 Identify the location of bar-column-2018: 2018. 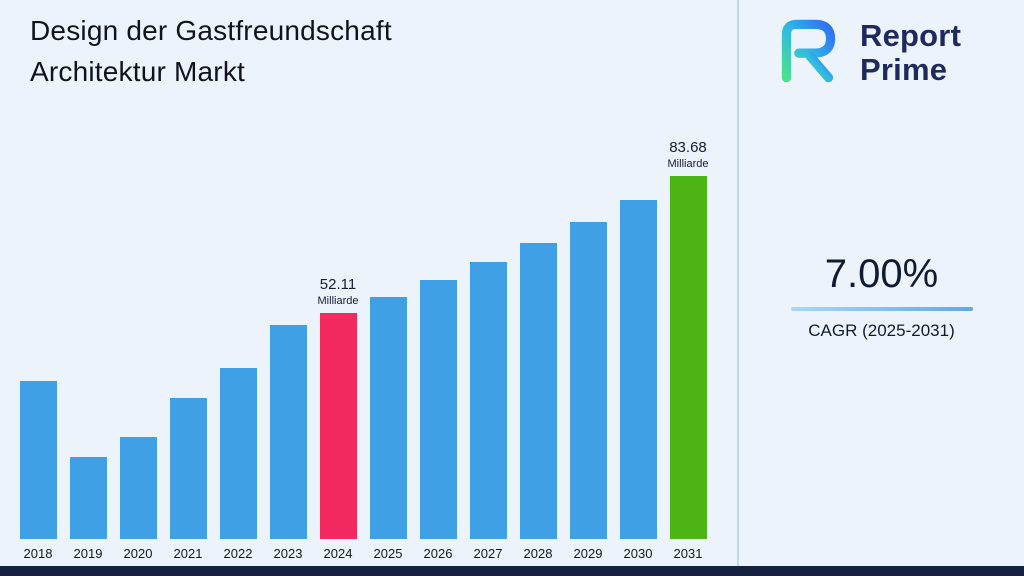
(38, 471).